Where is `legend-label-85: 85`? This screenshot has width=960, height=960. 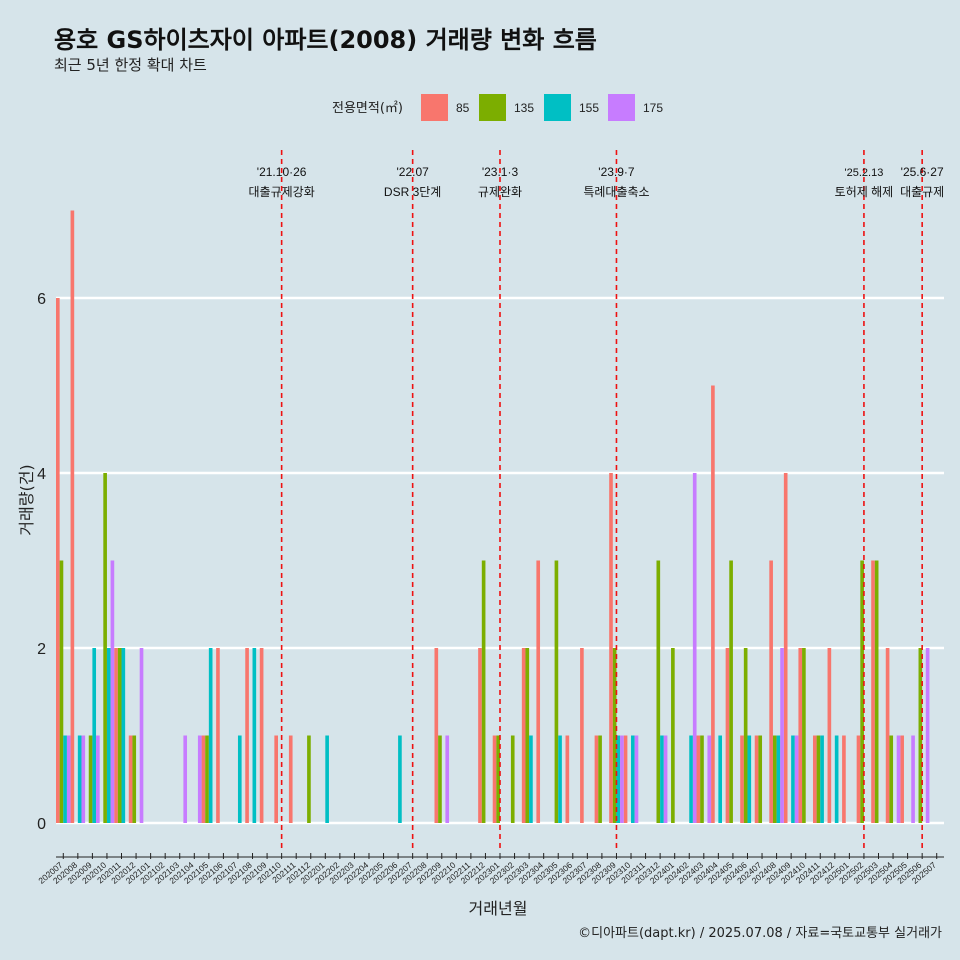
legend-label-85: 85 is located at coordinates (463, 108).